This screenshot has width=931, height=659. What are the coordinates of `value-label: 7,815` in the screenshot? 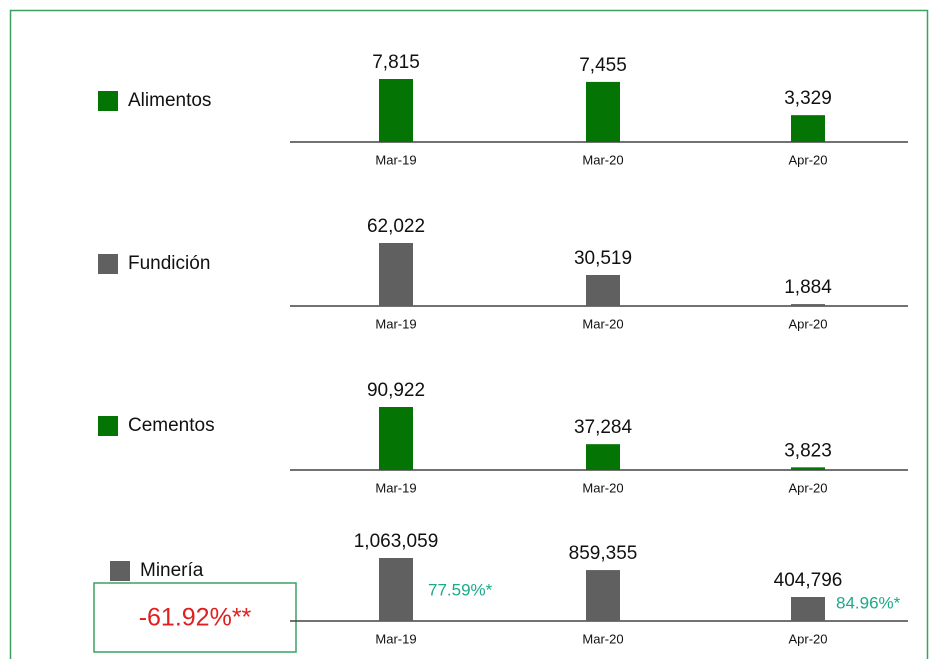 It's located at (396, 62).